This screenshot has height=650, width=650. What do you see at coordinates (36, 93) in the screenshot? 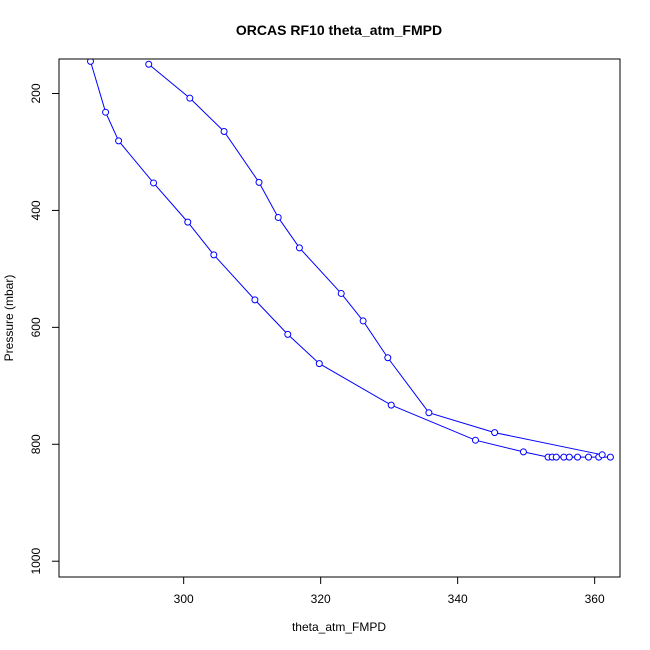
I see `y-tick-label: 200` at bounding box center [36, 93].